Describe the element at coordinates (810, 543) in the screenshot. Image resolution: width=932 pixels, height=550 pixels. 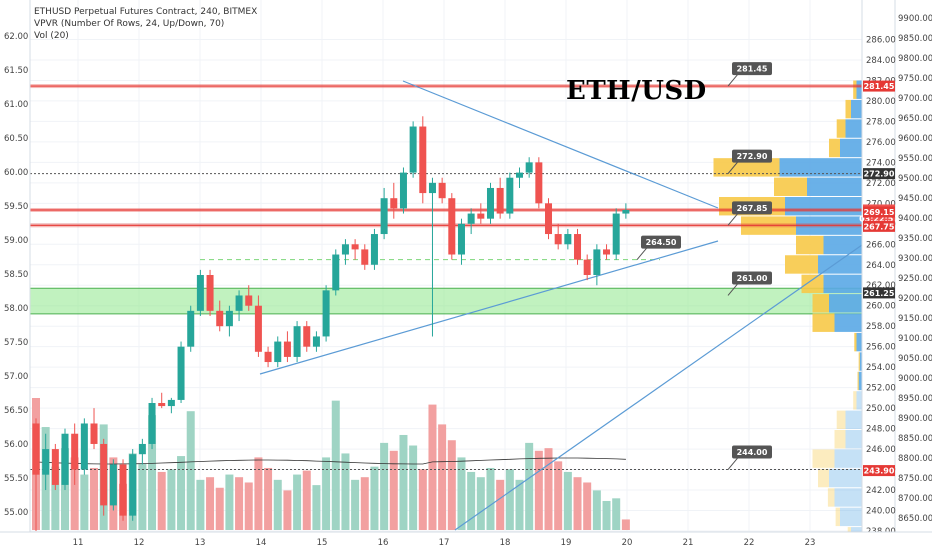
I see `time-axis-tick: 23` at that location.